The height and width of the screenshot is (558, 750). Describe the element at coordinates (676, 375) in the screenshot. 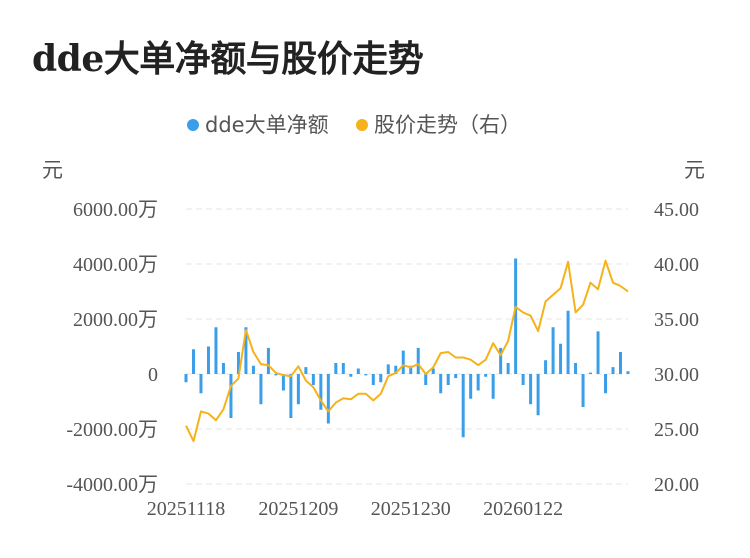

I see `right-tick-label: 30.00` at that location.